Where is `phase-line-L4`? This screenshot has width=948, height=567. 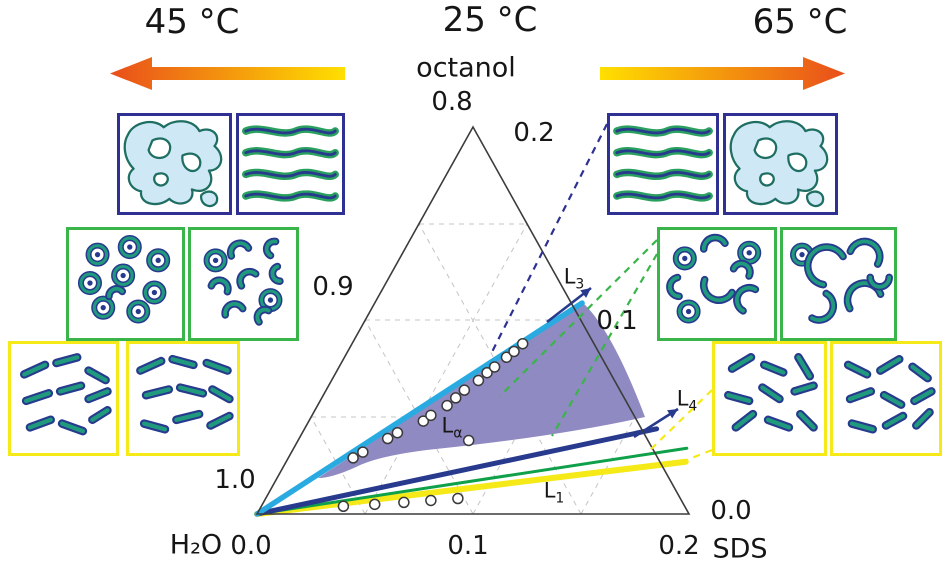
phase-line-L4 is located at coordinates (457, 471).